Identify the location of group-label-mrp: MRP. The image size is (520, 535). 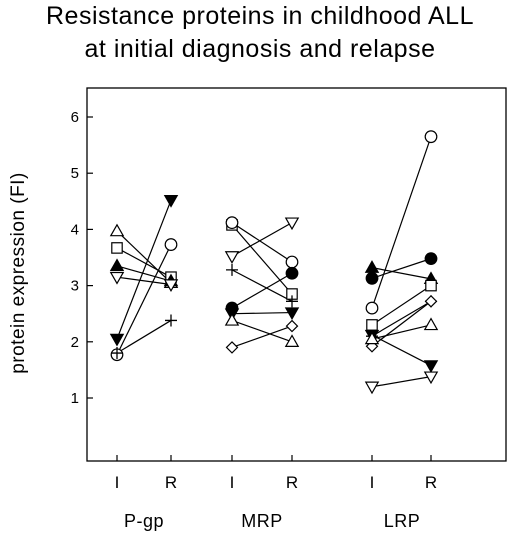
(262, 521).